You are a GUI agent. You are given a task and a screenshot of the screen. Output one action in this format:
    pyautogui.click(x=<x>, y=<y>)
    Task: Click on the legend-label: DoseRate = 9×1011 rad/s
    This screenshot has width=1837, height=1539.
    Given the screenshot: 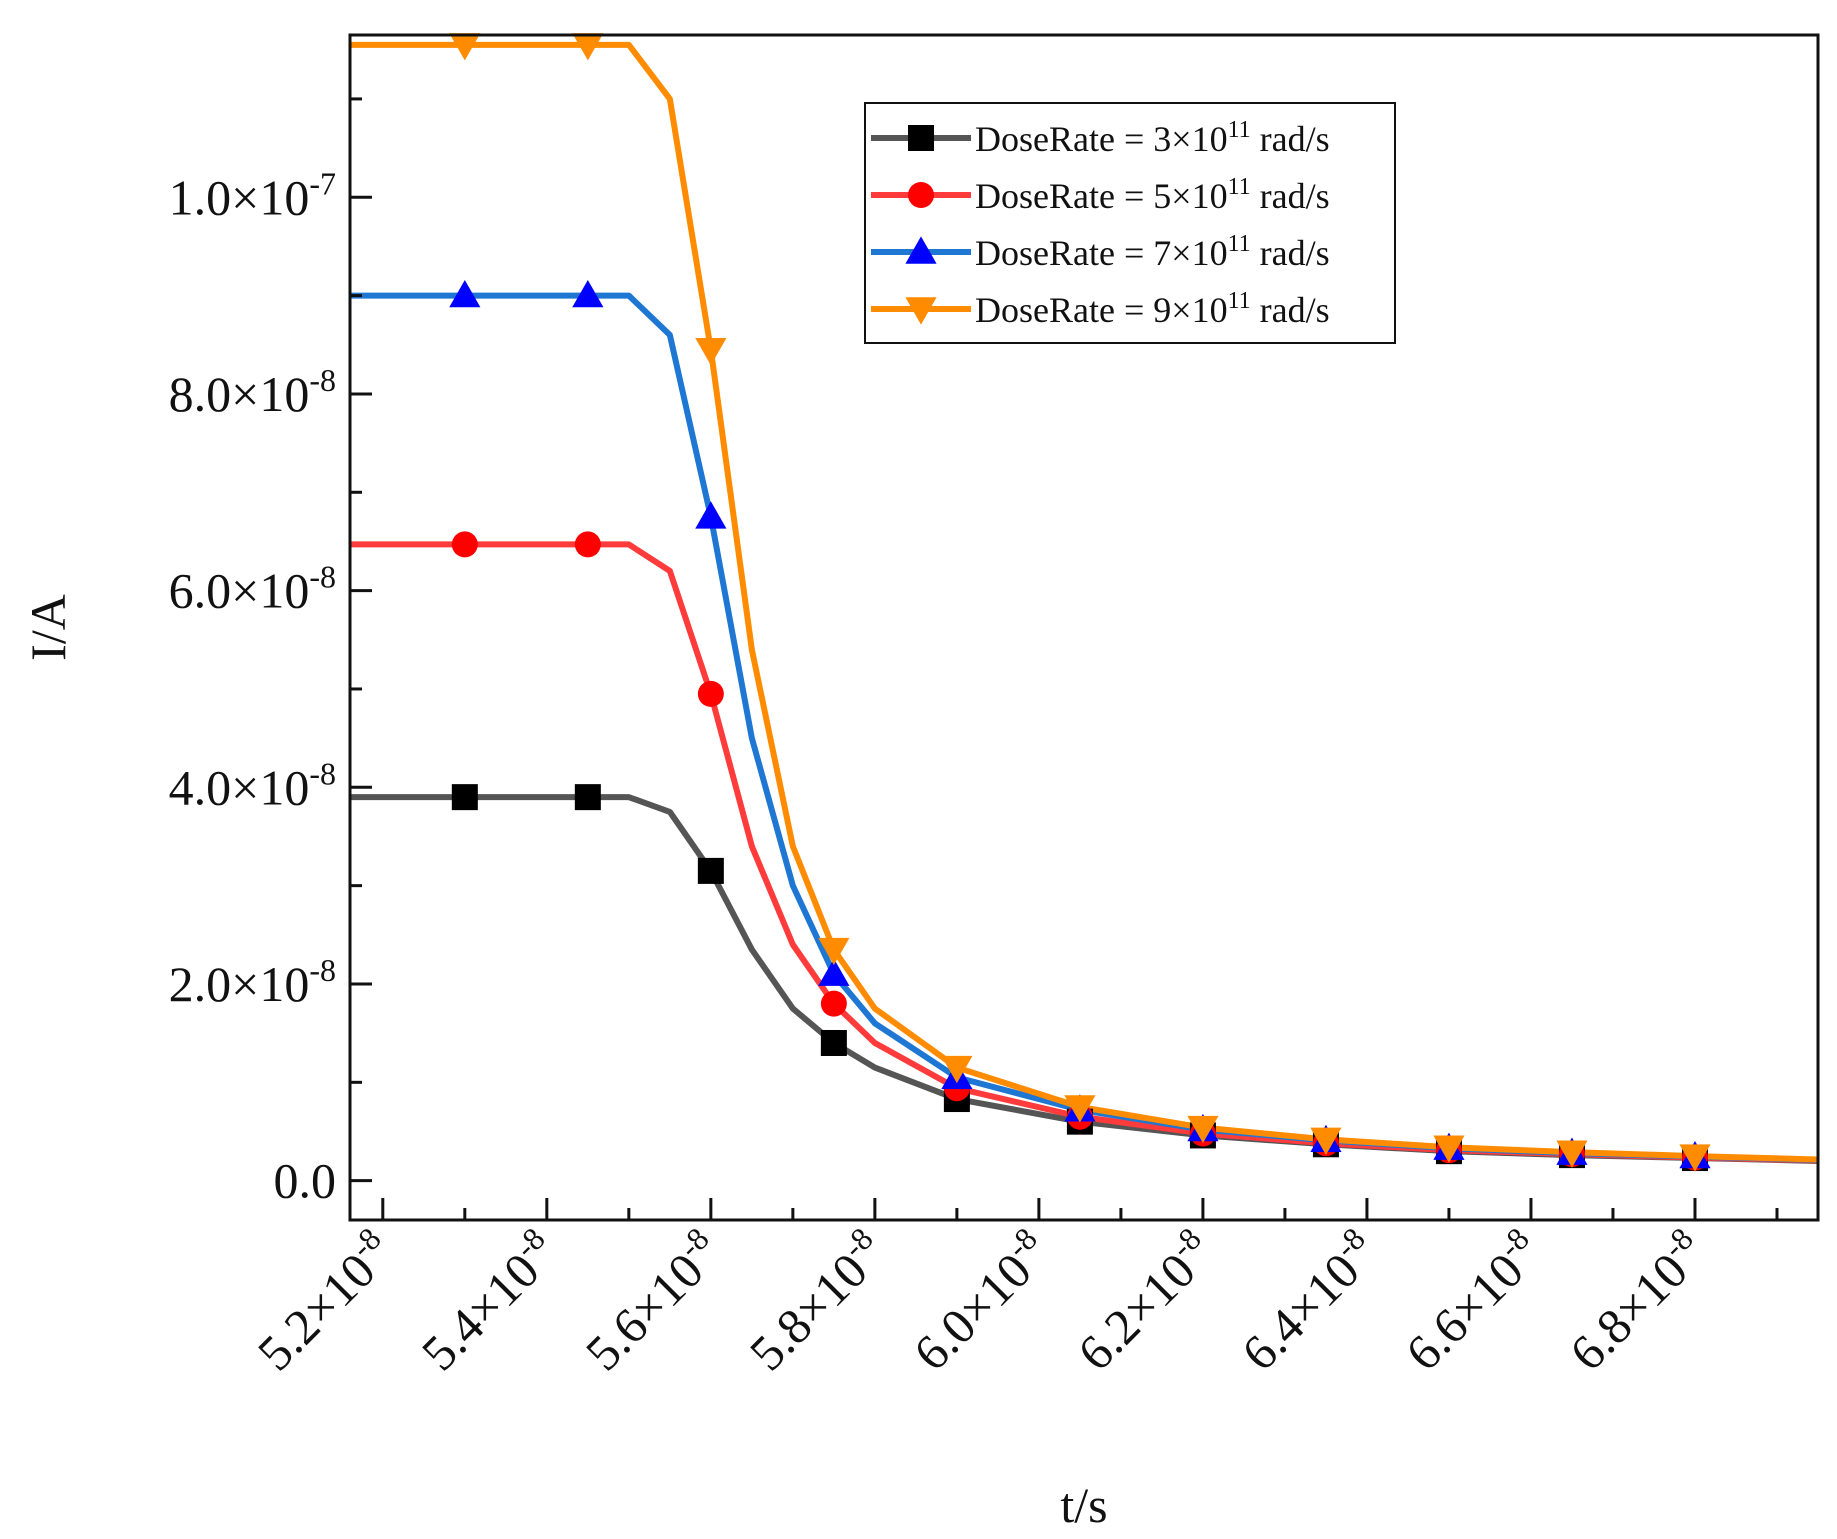 What is the action you would take?
    pyautogui.click(x=1152, y=309)
    